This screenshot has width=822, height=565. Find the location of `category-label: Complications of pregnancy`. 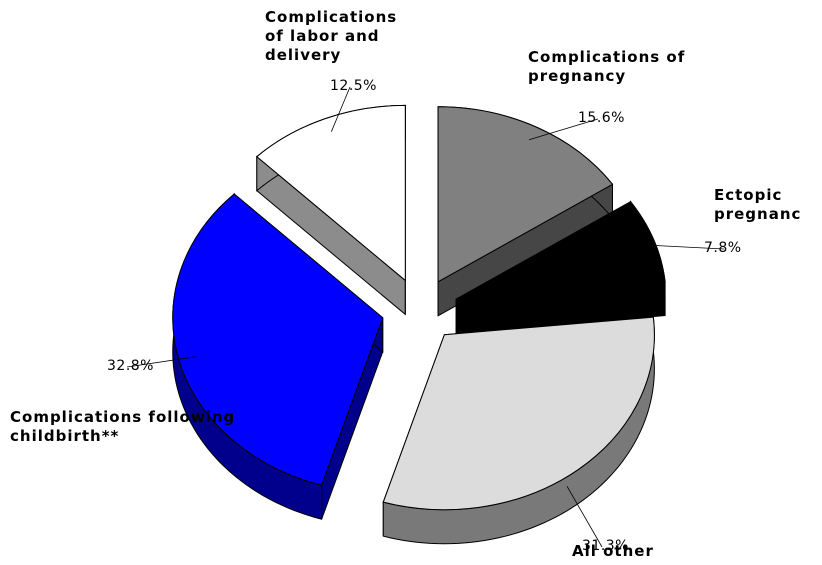

category-label: Complications of pregnancy is located at coordinates (607, 66).